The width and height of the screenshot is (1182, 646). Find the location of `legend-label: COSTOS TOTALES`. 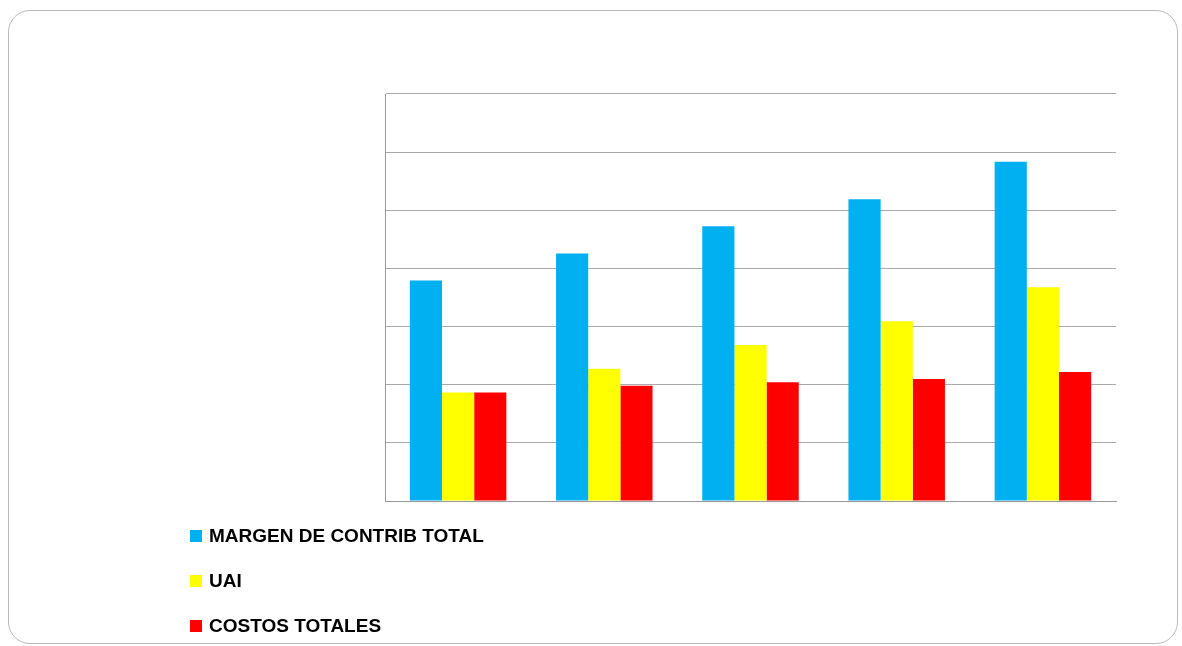

legend-label: COSTOS TOTALES is located at coordinates (295, 626).